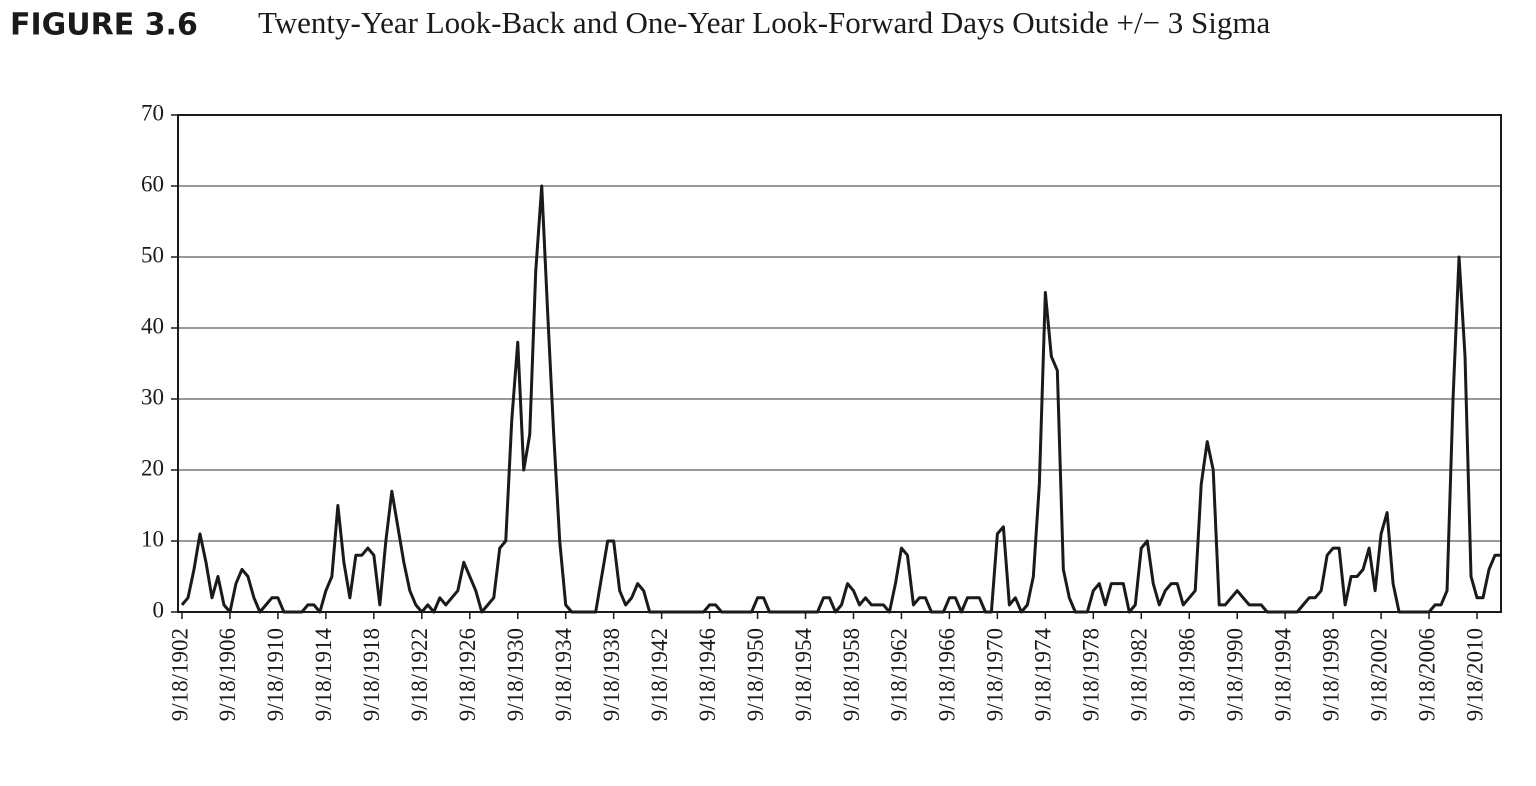 Image resolution: width=1536 pixels, height=786 pixels. Describe the element at coordinates (1378, 674) in the screenshot. I see `x-tick-label: 9/18/2002` at that location.